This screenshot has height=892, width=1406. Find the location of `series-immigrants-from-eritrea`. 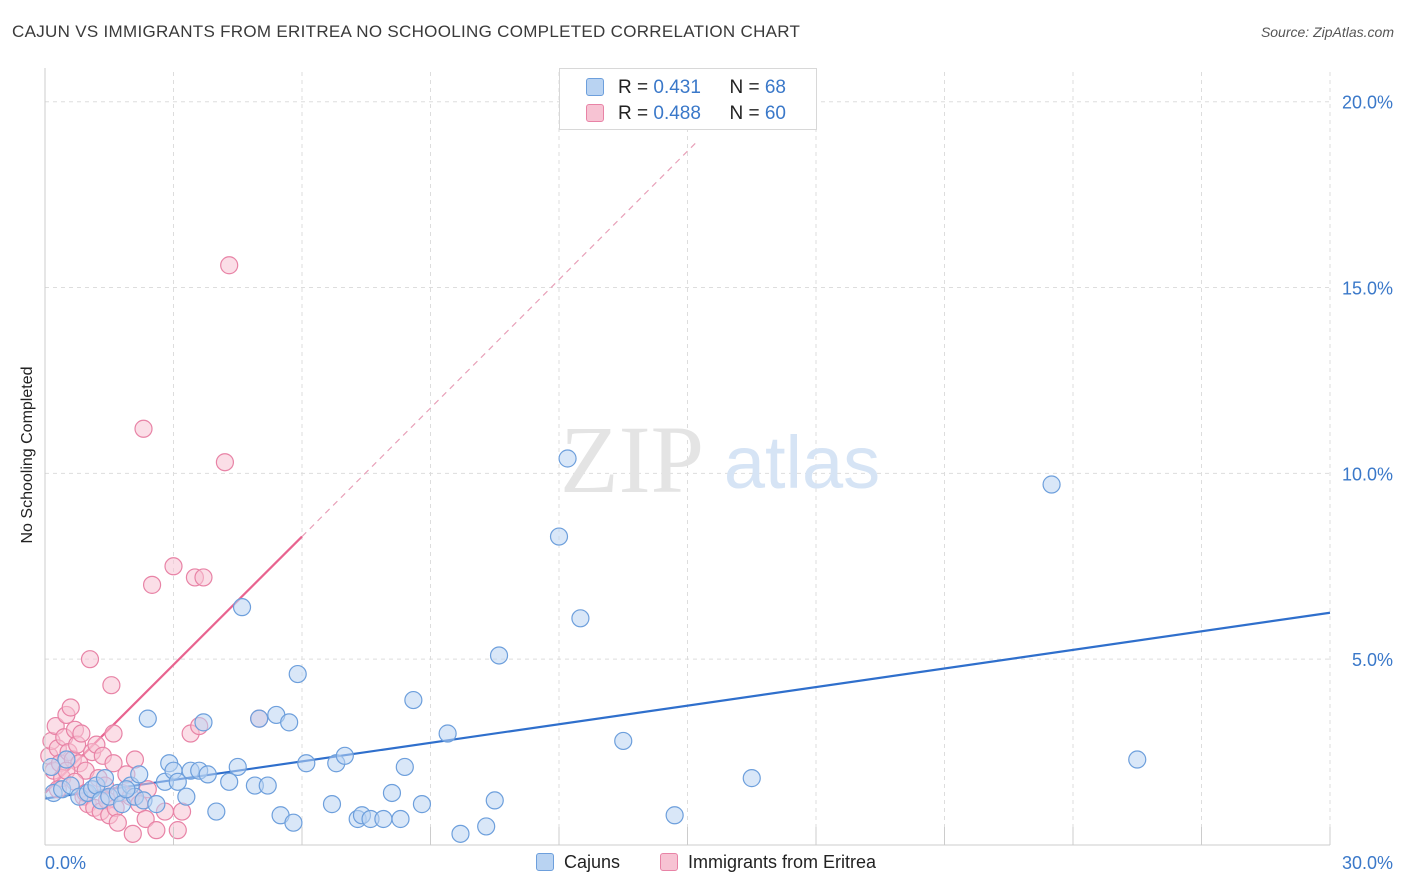

series-immigrants-from-eritrea is located at coordinates (154, 549).